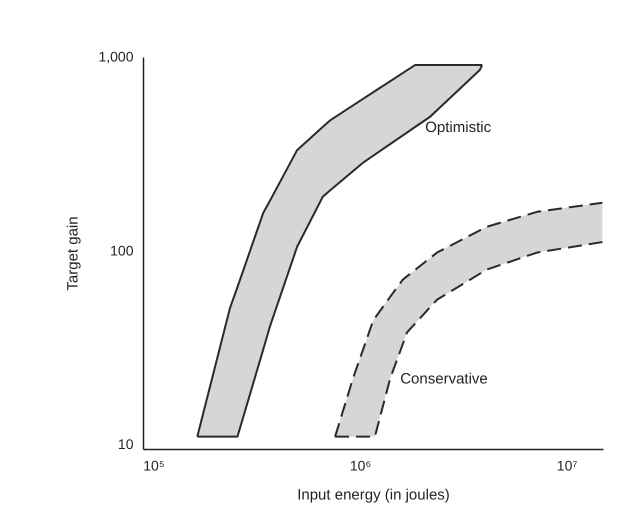 The height and width of the screenshot is (525, 638). What do you see at coordinates (122, 250) in the screenshot?
I see `y-tick-label: 100` at bounding box center [122, 250].